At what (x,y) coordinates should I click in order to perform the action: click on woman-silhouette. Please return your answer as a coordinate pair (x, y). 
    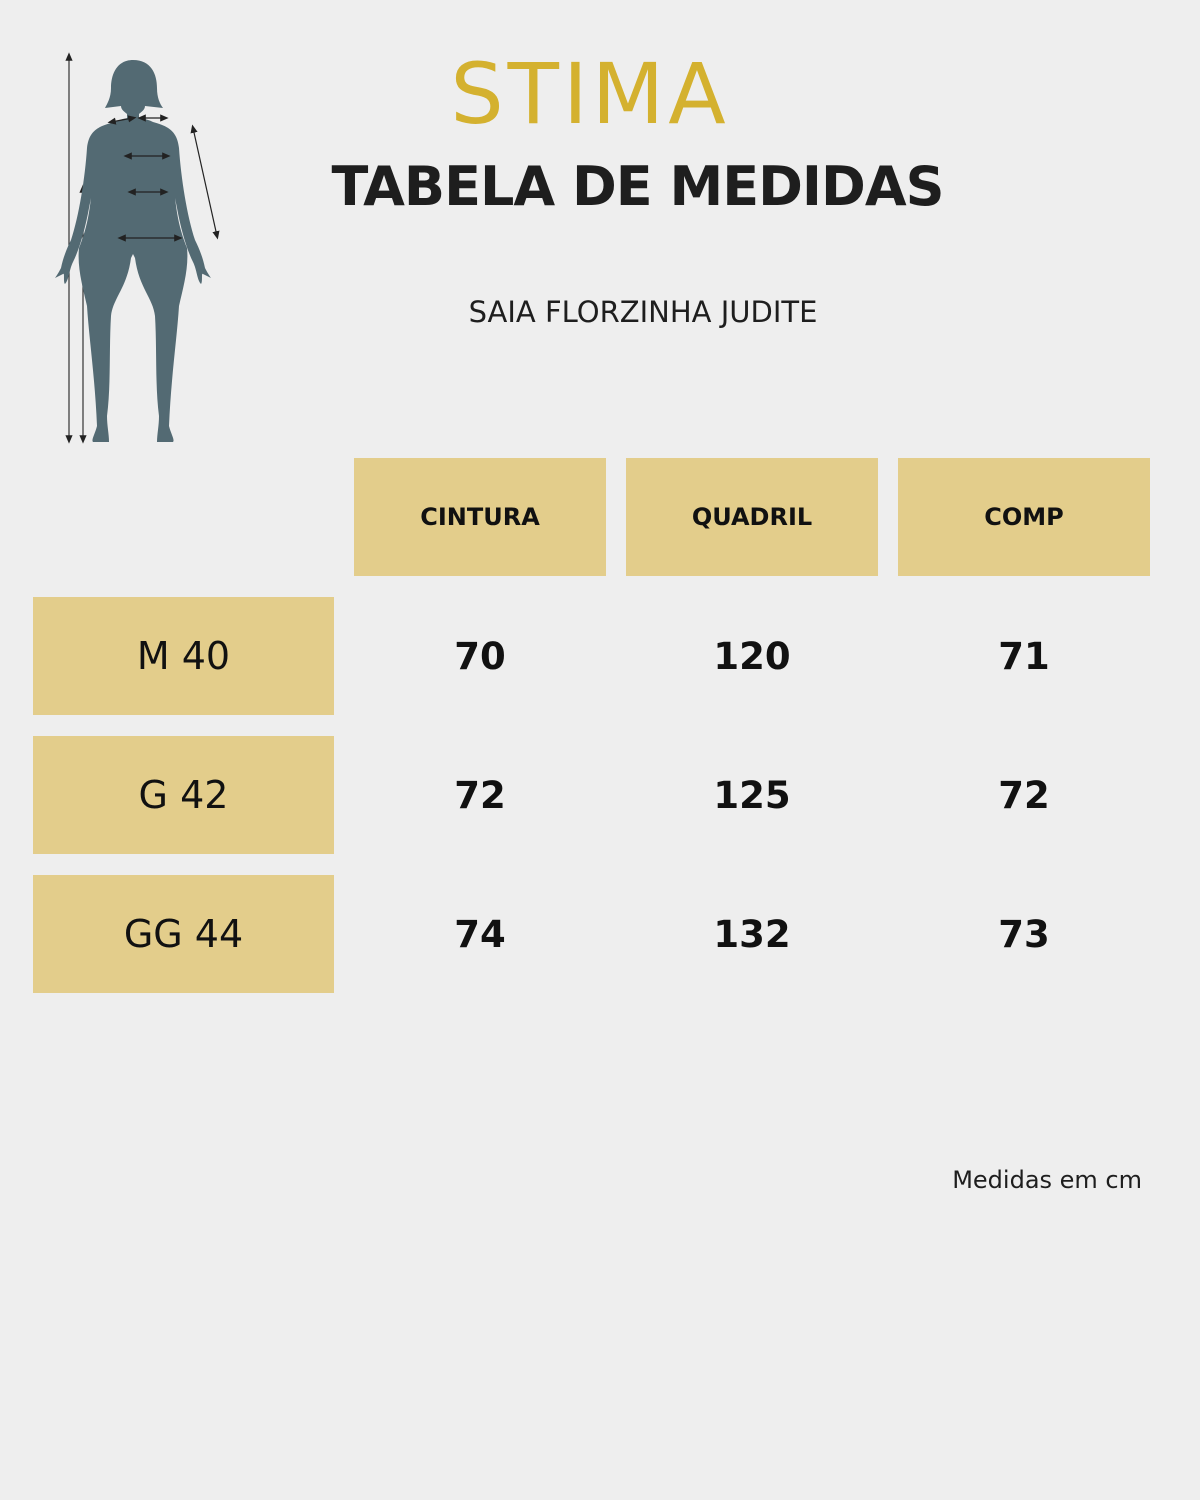
    Looking at the image, I should click on (133, 251).